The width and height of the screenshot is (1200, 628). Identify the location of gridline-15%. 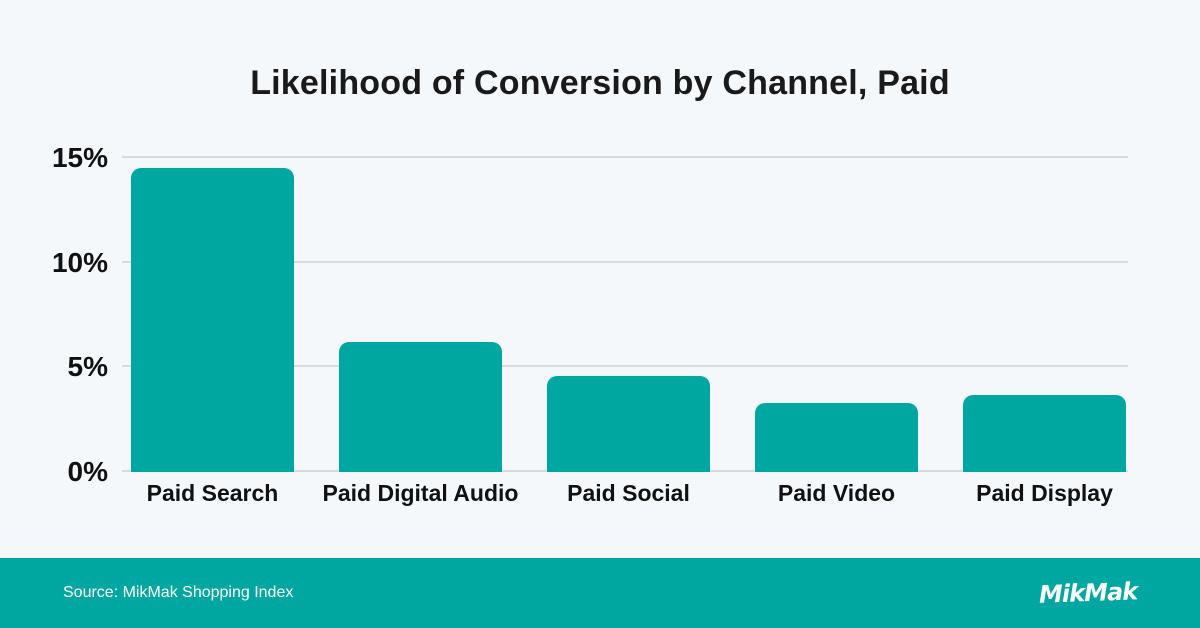
(625, 157).